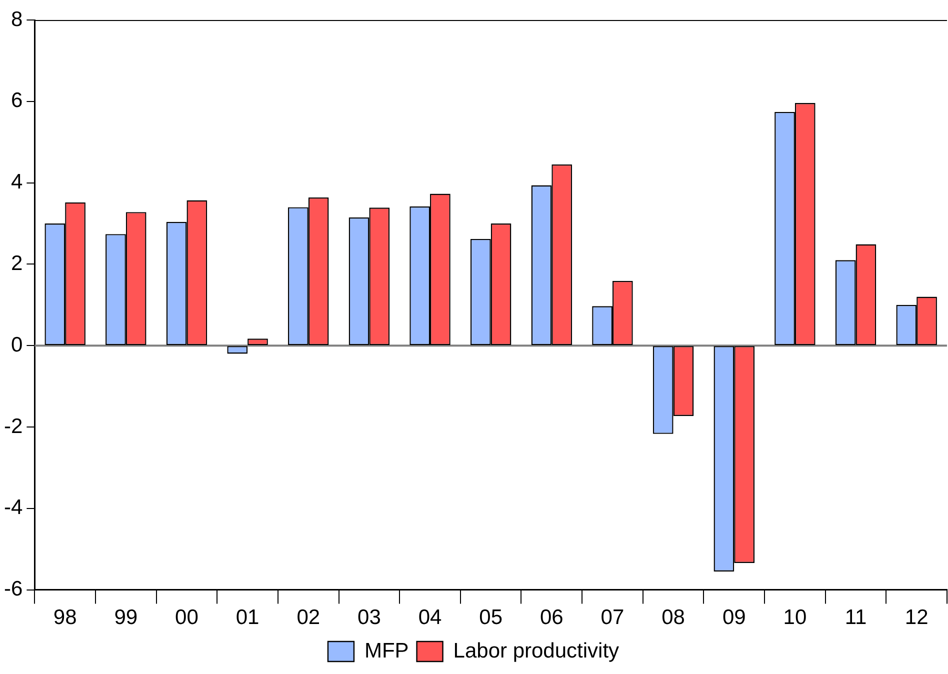 This screenshot has width=948, height=674. Describe the element at coordinates (126, 618) in the screenshot. I see `x-tick-label: 99` at that location.